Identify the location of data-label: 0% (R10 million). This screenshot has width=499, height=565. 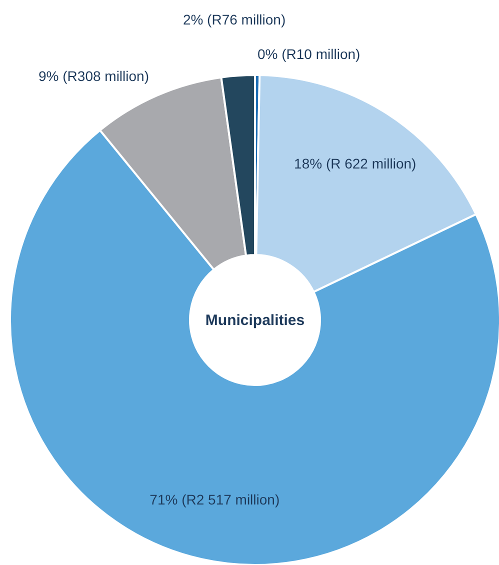
(309, 54).